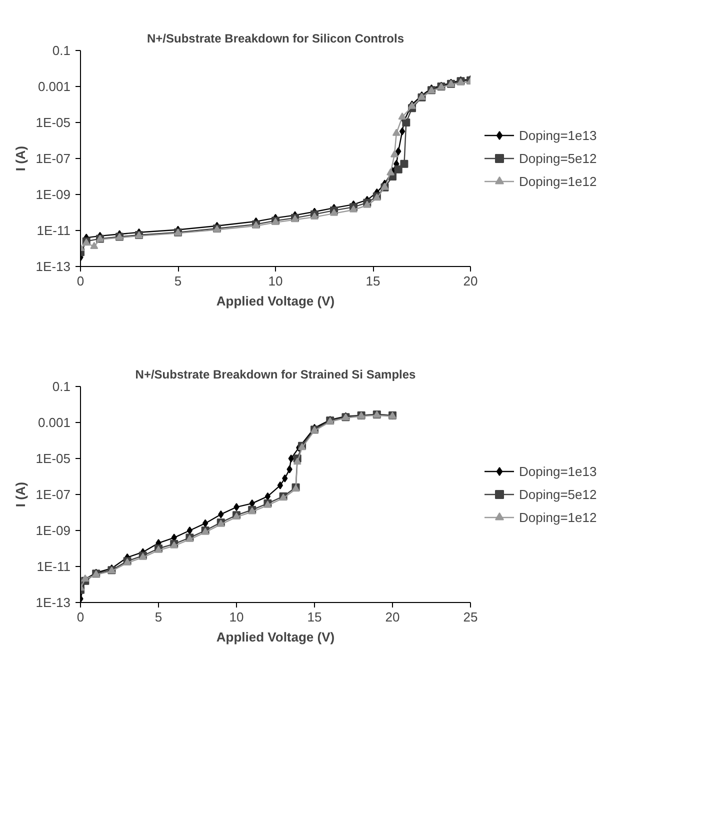 This screenshot has width=714, height=833. Describe the element at coordinates (275, 39) in the screenshot. I see `chart-title: N+/Substrate Breakdown for Silicon Controls` at that location.